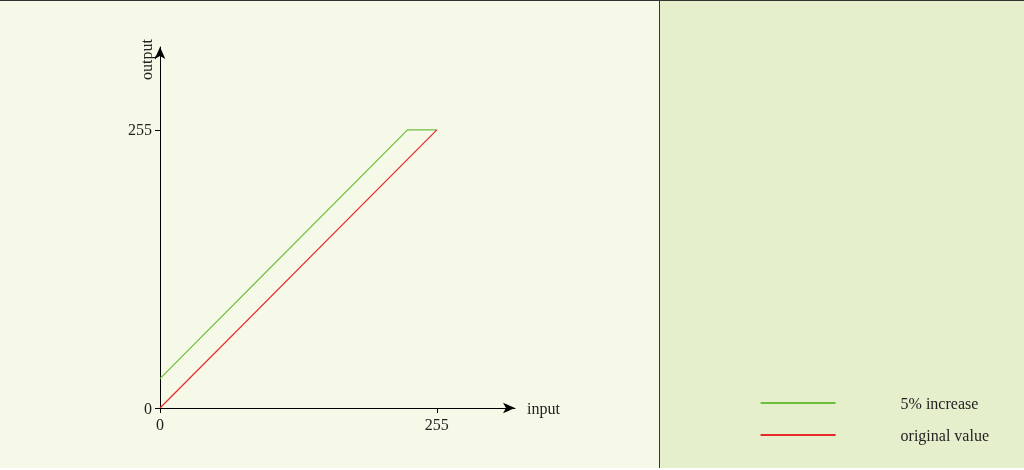  I want to click on x-axis-title: input, so click(544, 408).